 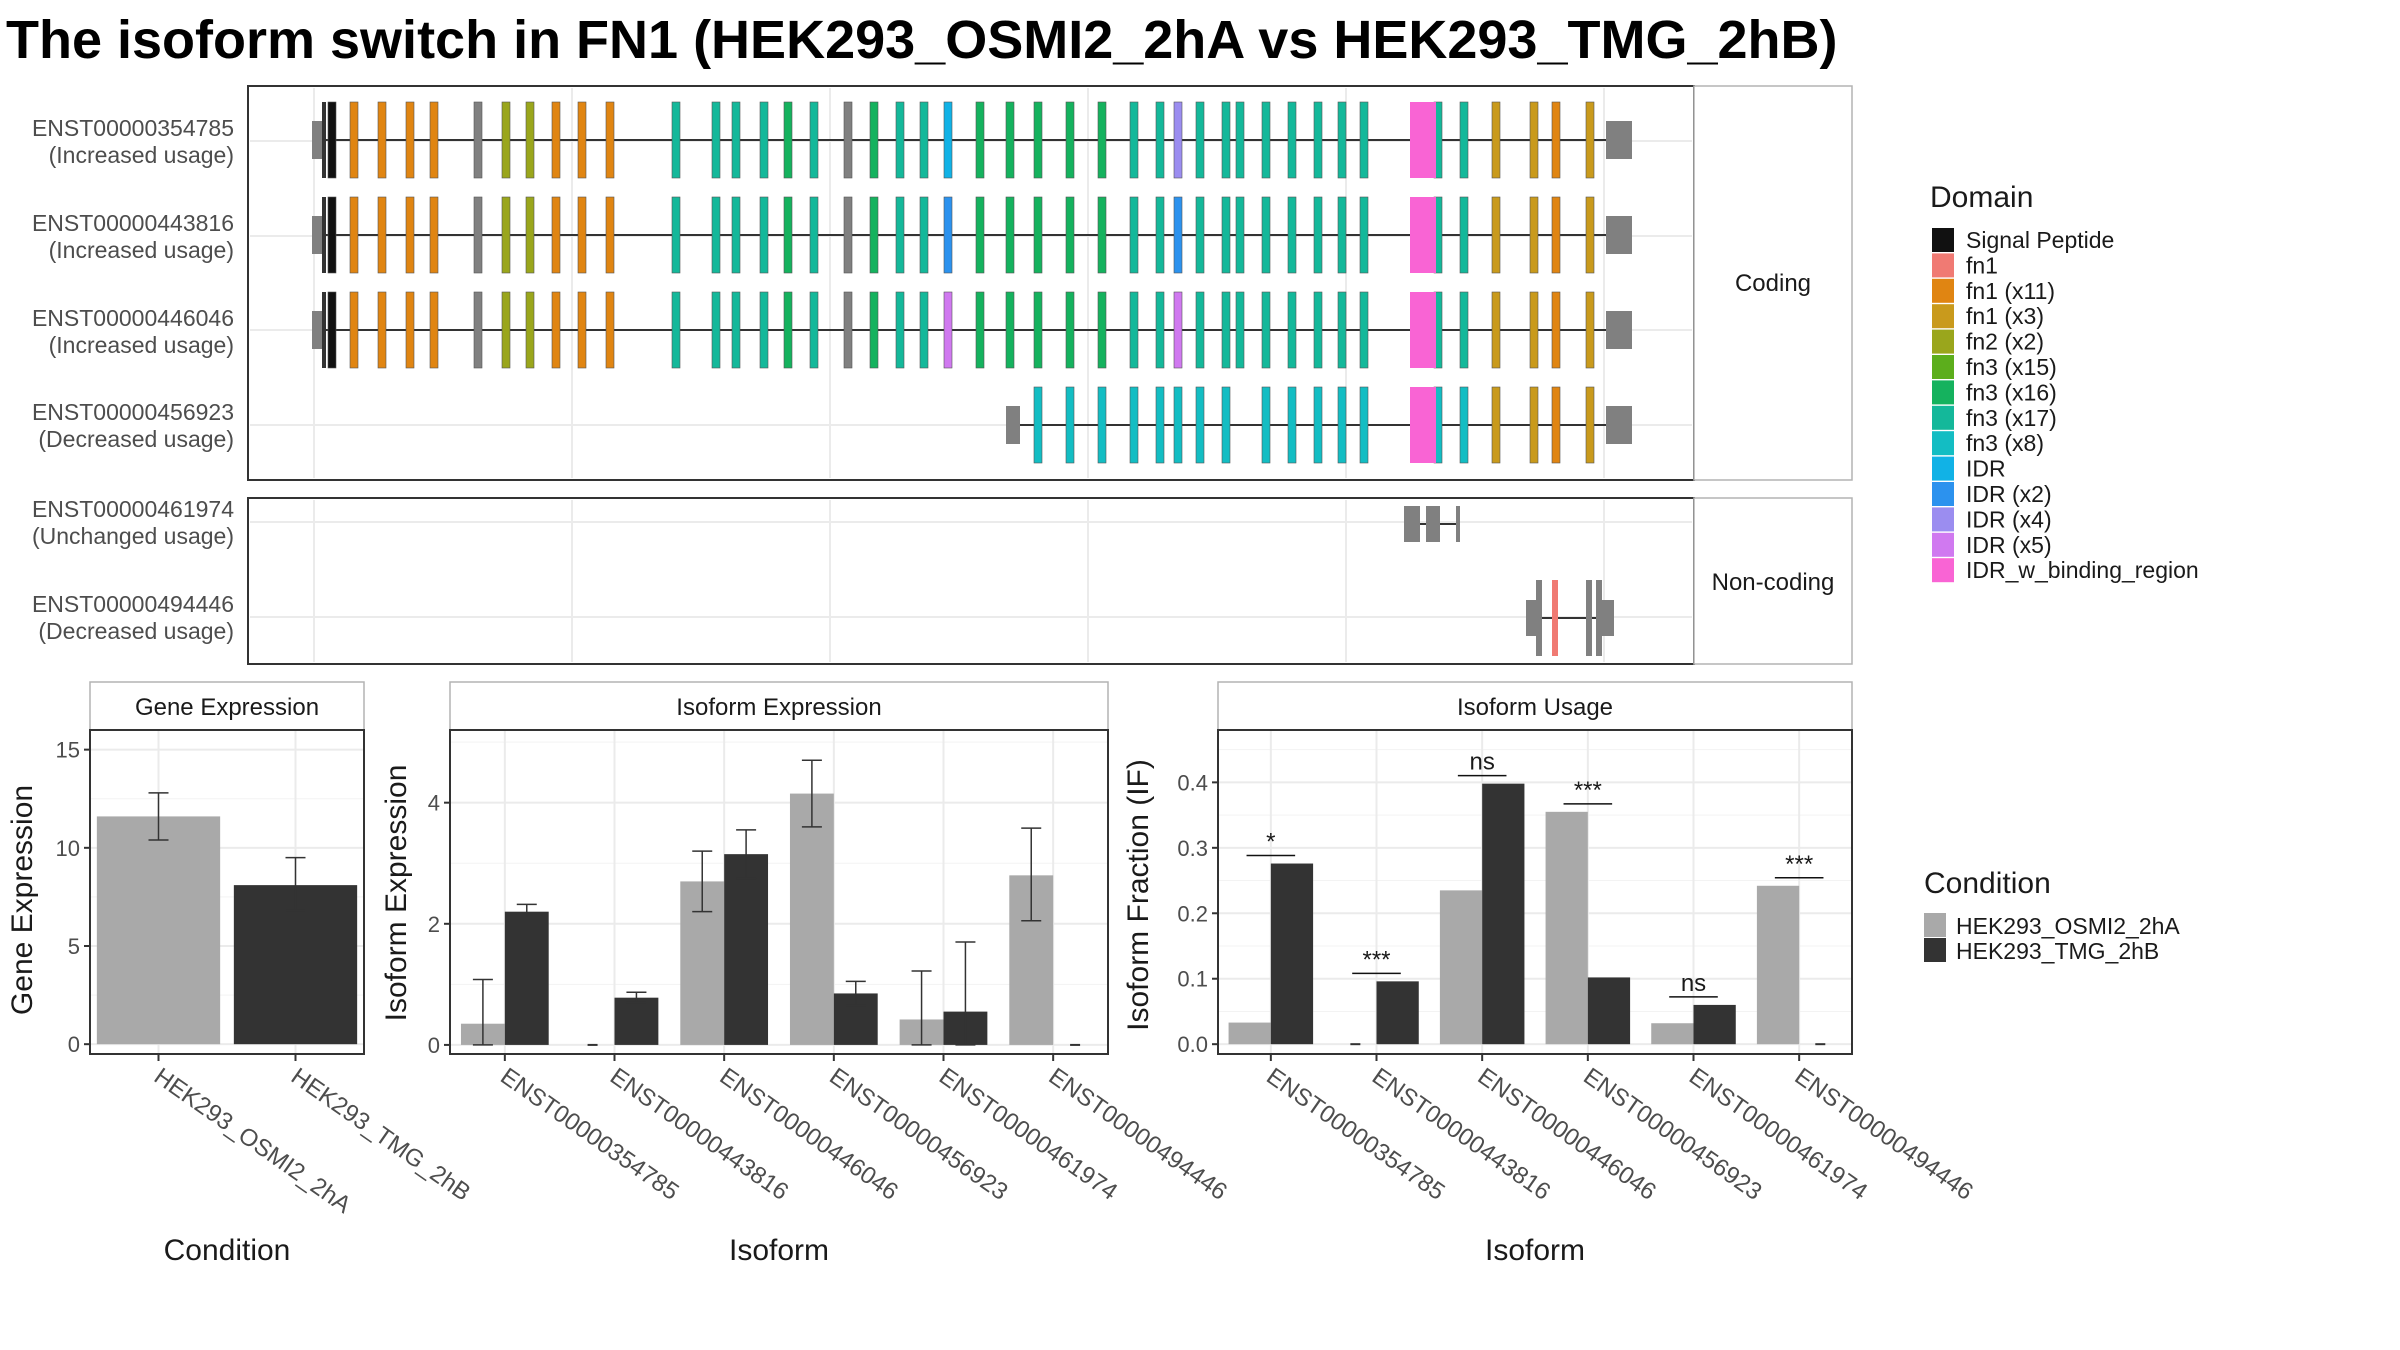 I want to click on exon-binding-region, so click(x=1423, y=330).